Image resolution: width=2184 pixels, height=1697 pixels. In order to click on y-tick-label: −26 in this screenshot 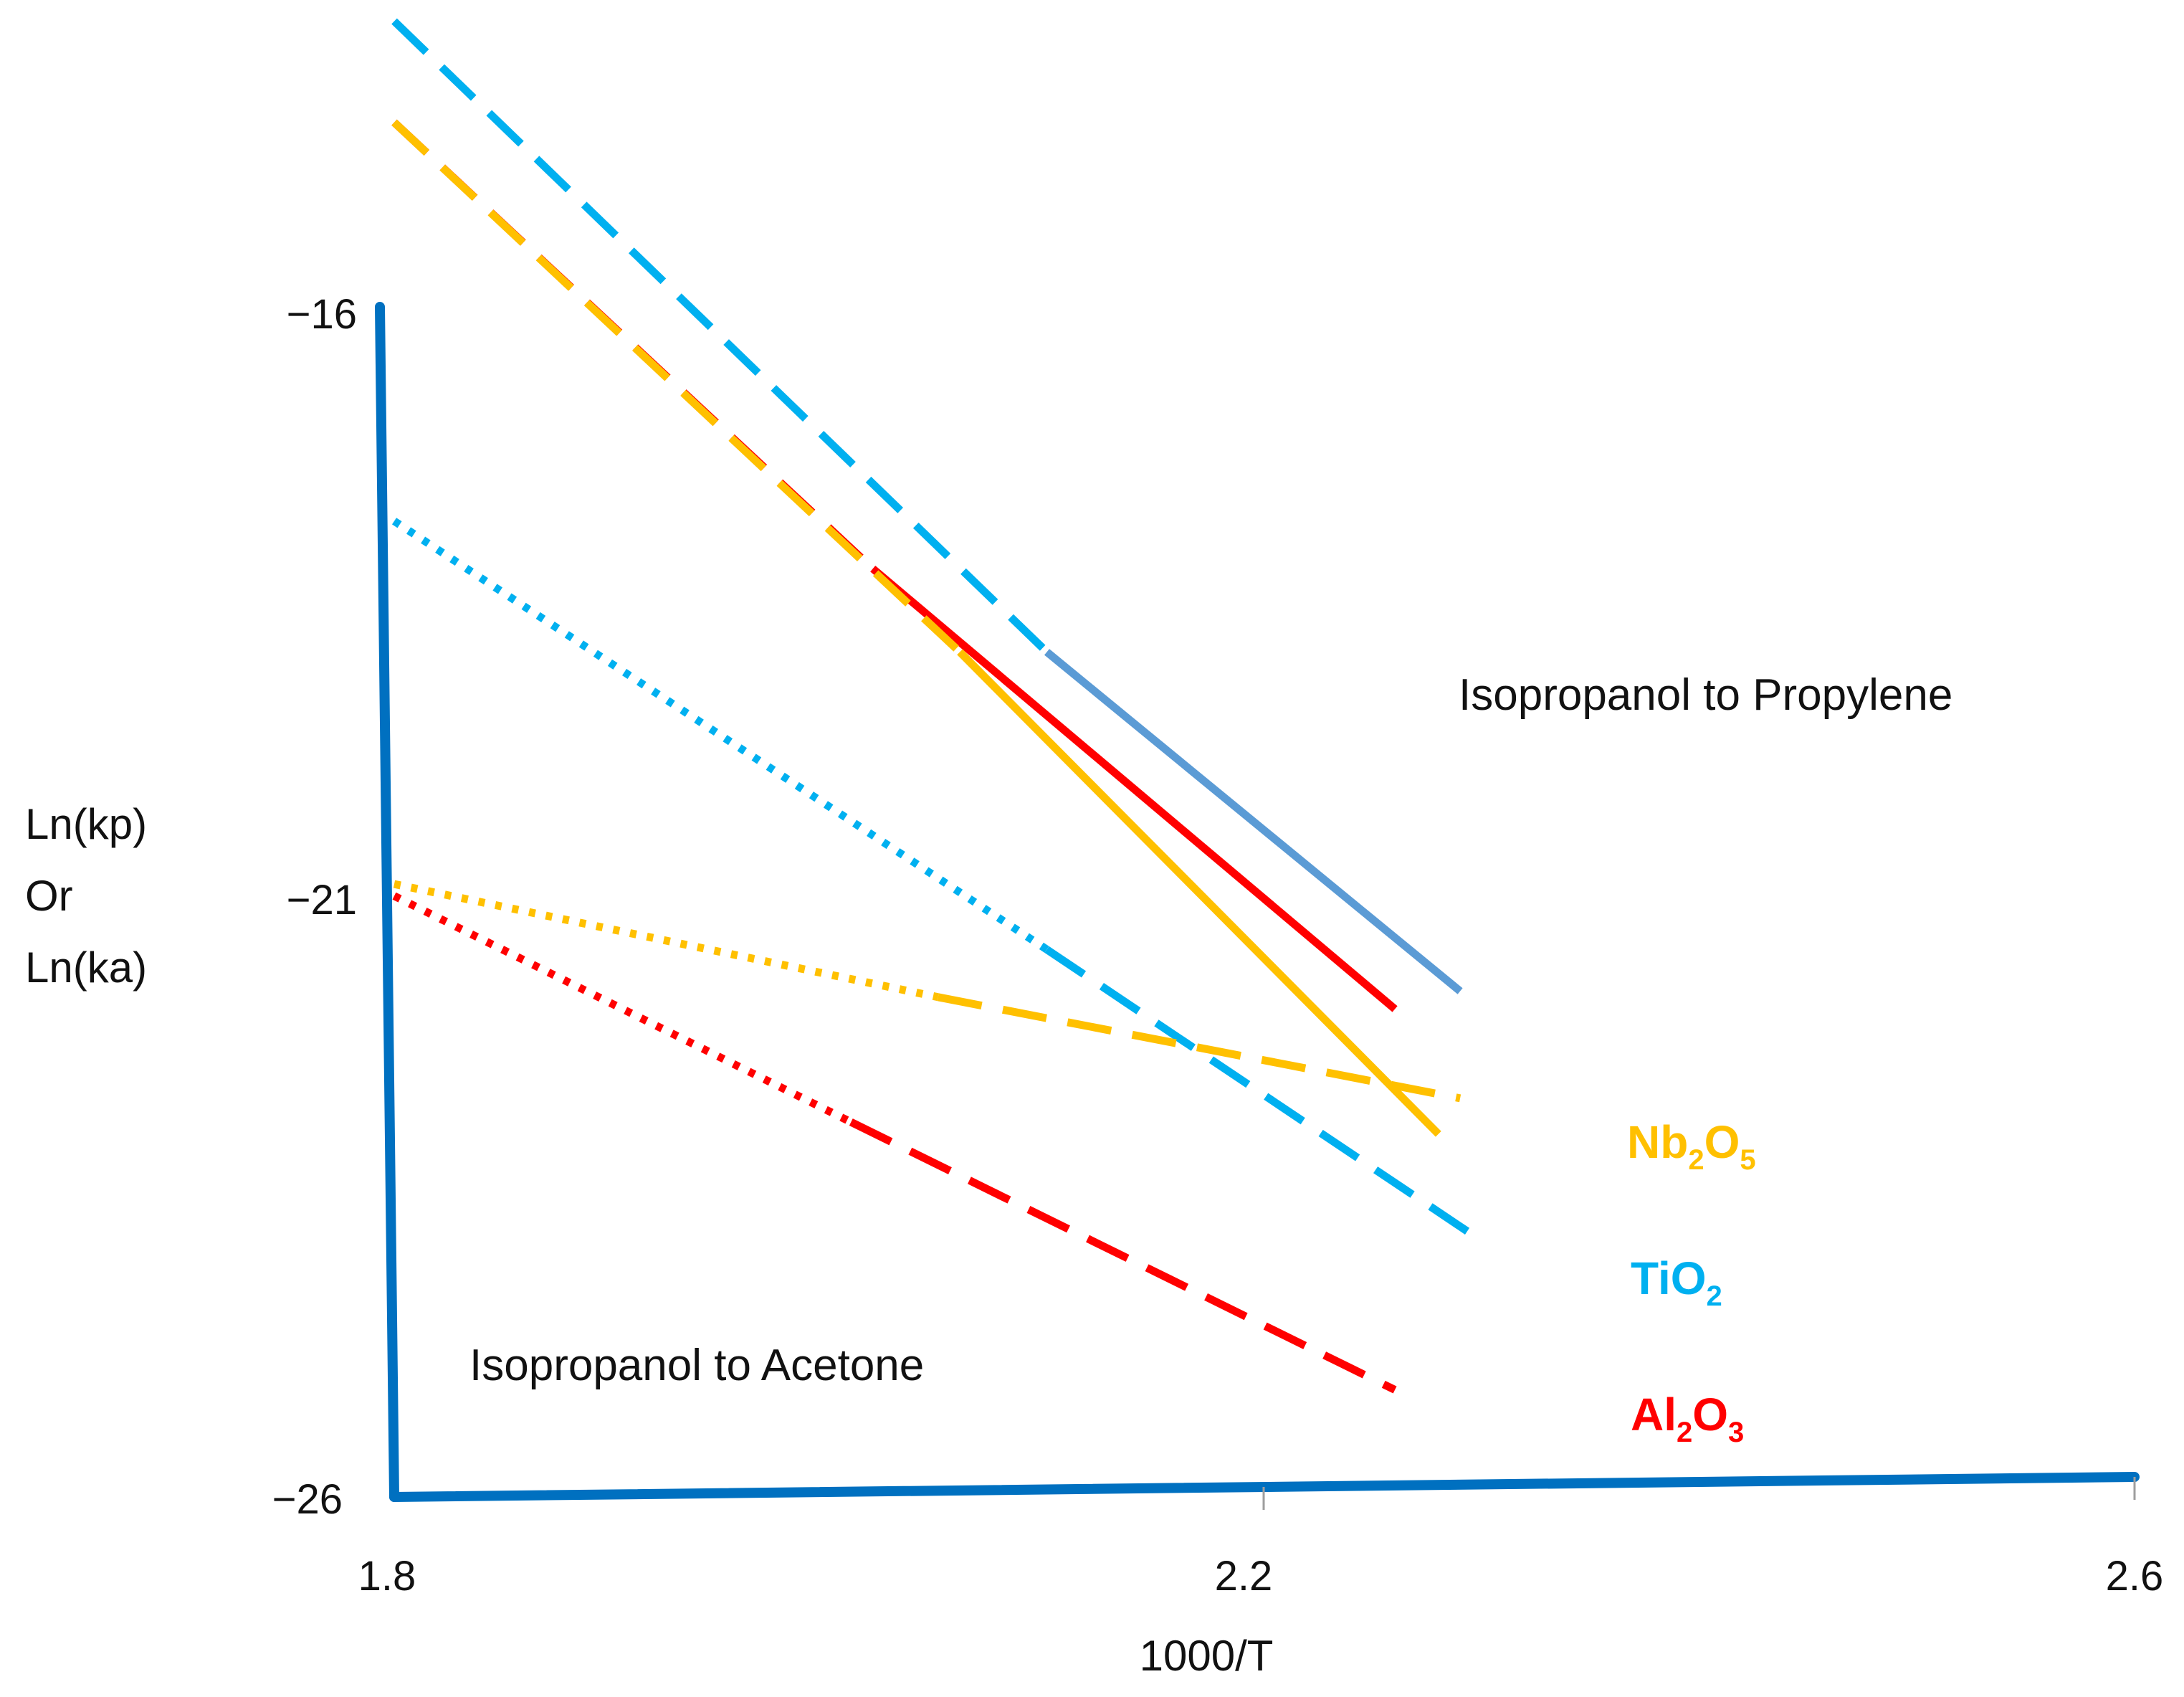, I will do `click(307, 1499)`.